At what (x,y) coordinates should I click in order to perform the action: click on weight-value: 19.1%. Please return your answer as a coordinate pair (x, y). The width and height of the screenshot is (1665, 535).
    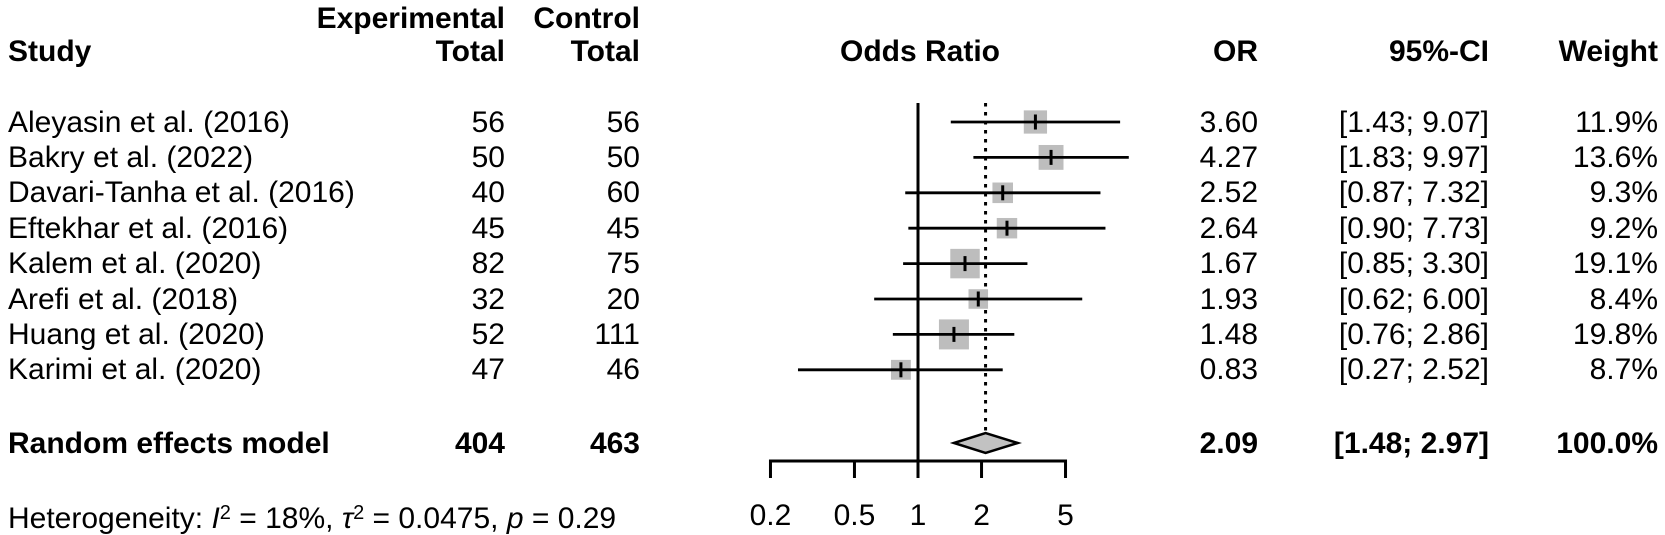
    Looking at the image, I should click on (1615, 264).